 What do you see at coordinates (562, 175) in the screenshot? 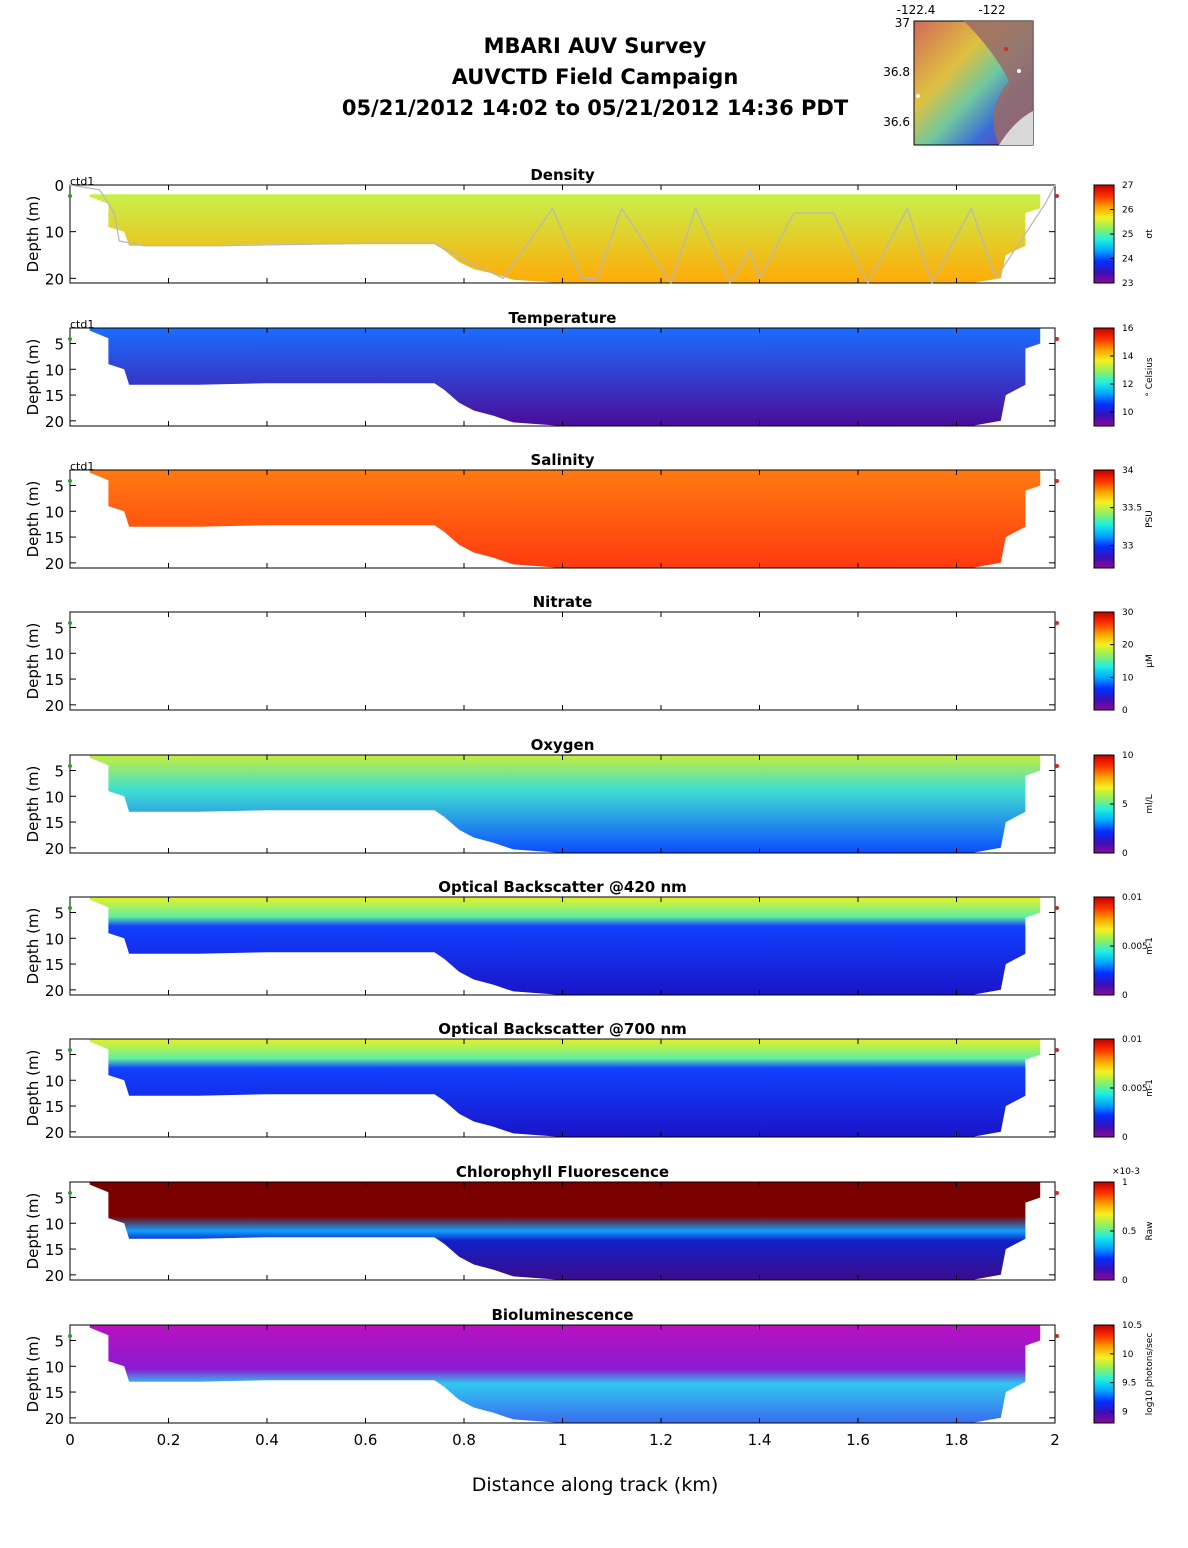
I see `panel-title: Density` at bounding box center [562, 175].